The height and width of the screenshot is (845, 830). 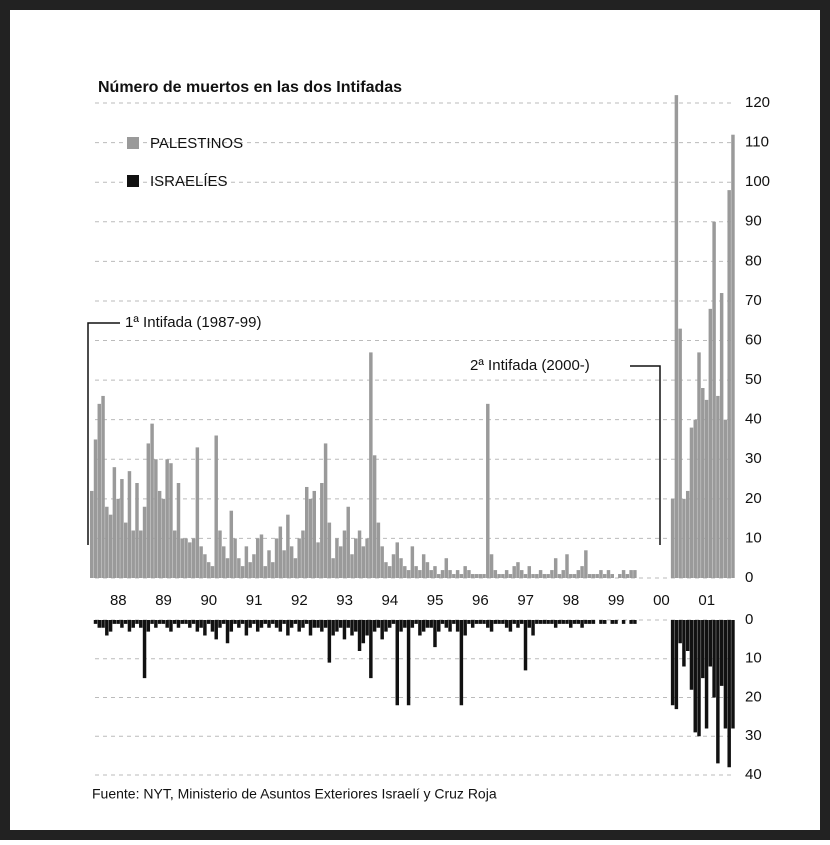 What do you see at coordinates (133, 181) in the screenshot?
I see `legend-swatch` at bounding box center [133, 181].